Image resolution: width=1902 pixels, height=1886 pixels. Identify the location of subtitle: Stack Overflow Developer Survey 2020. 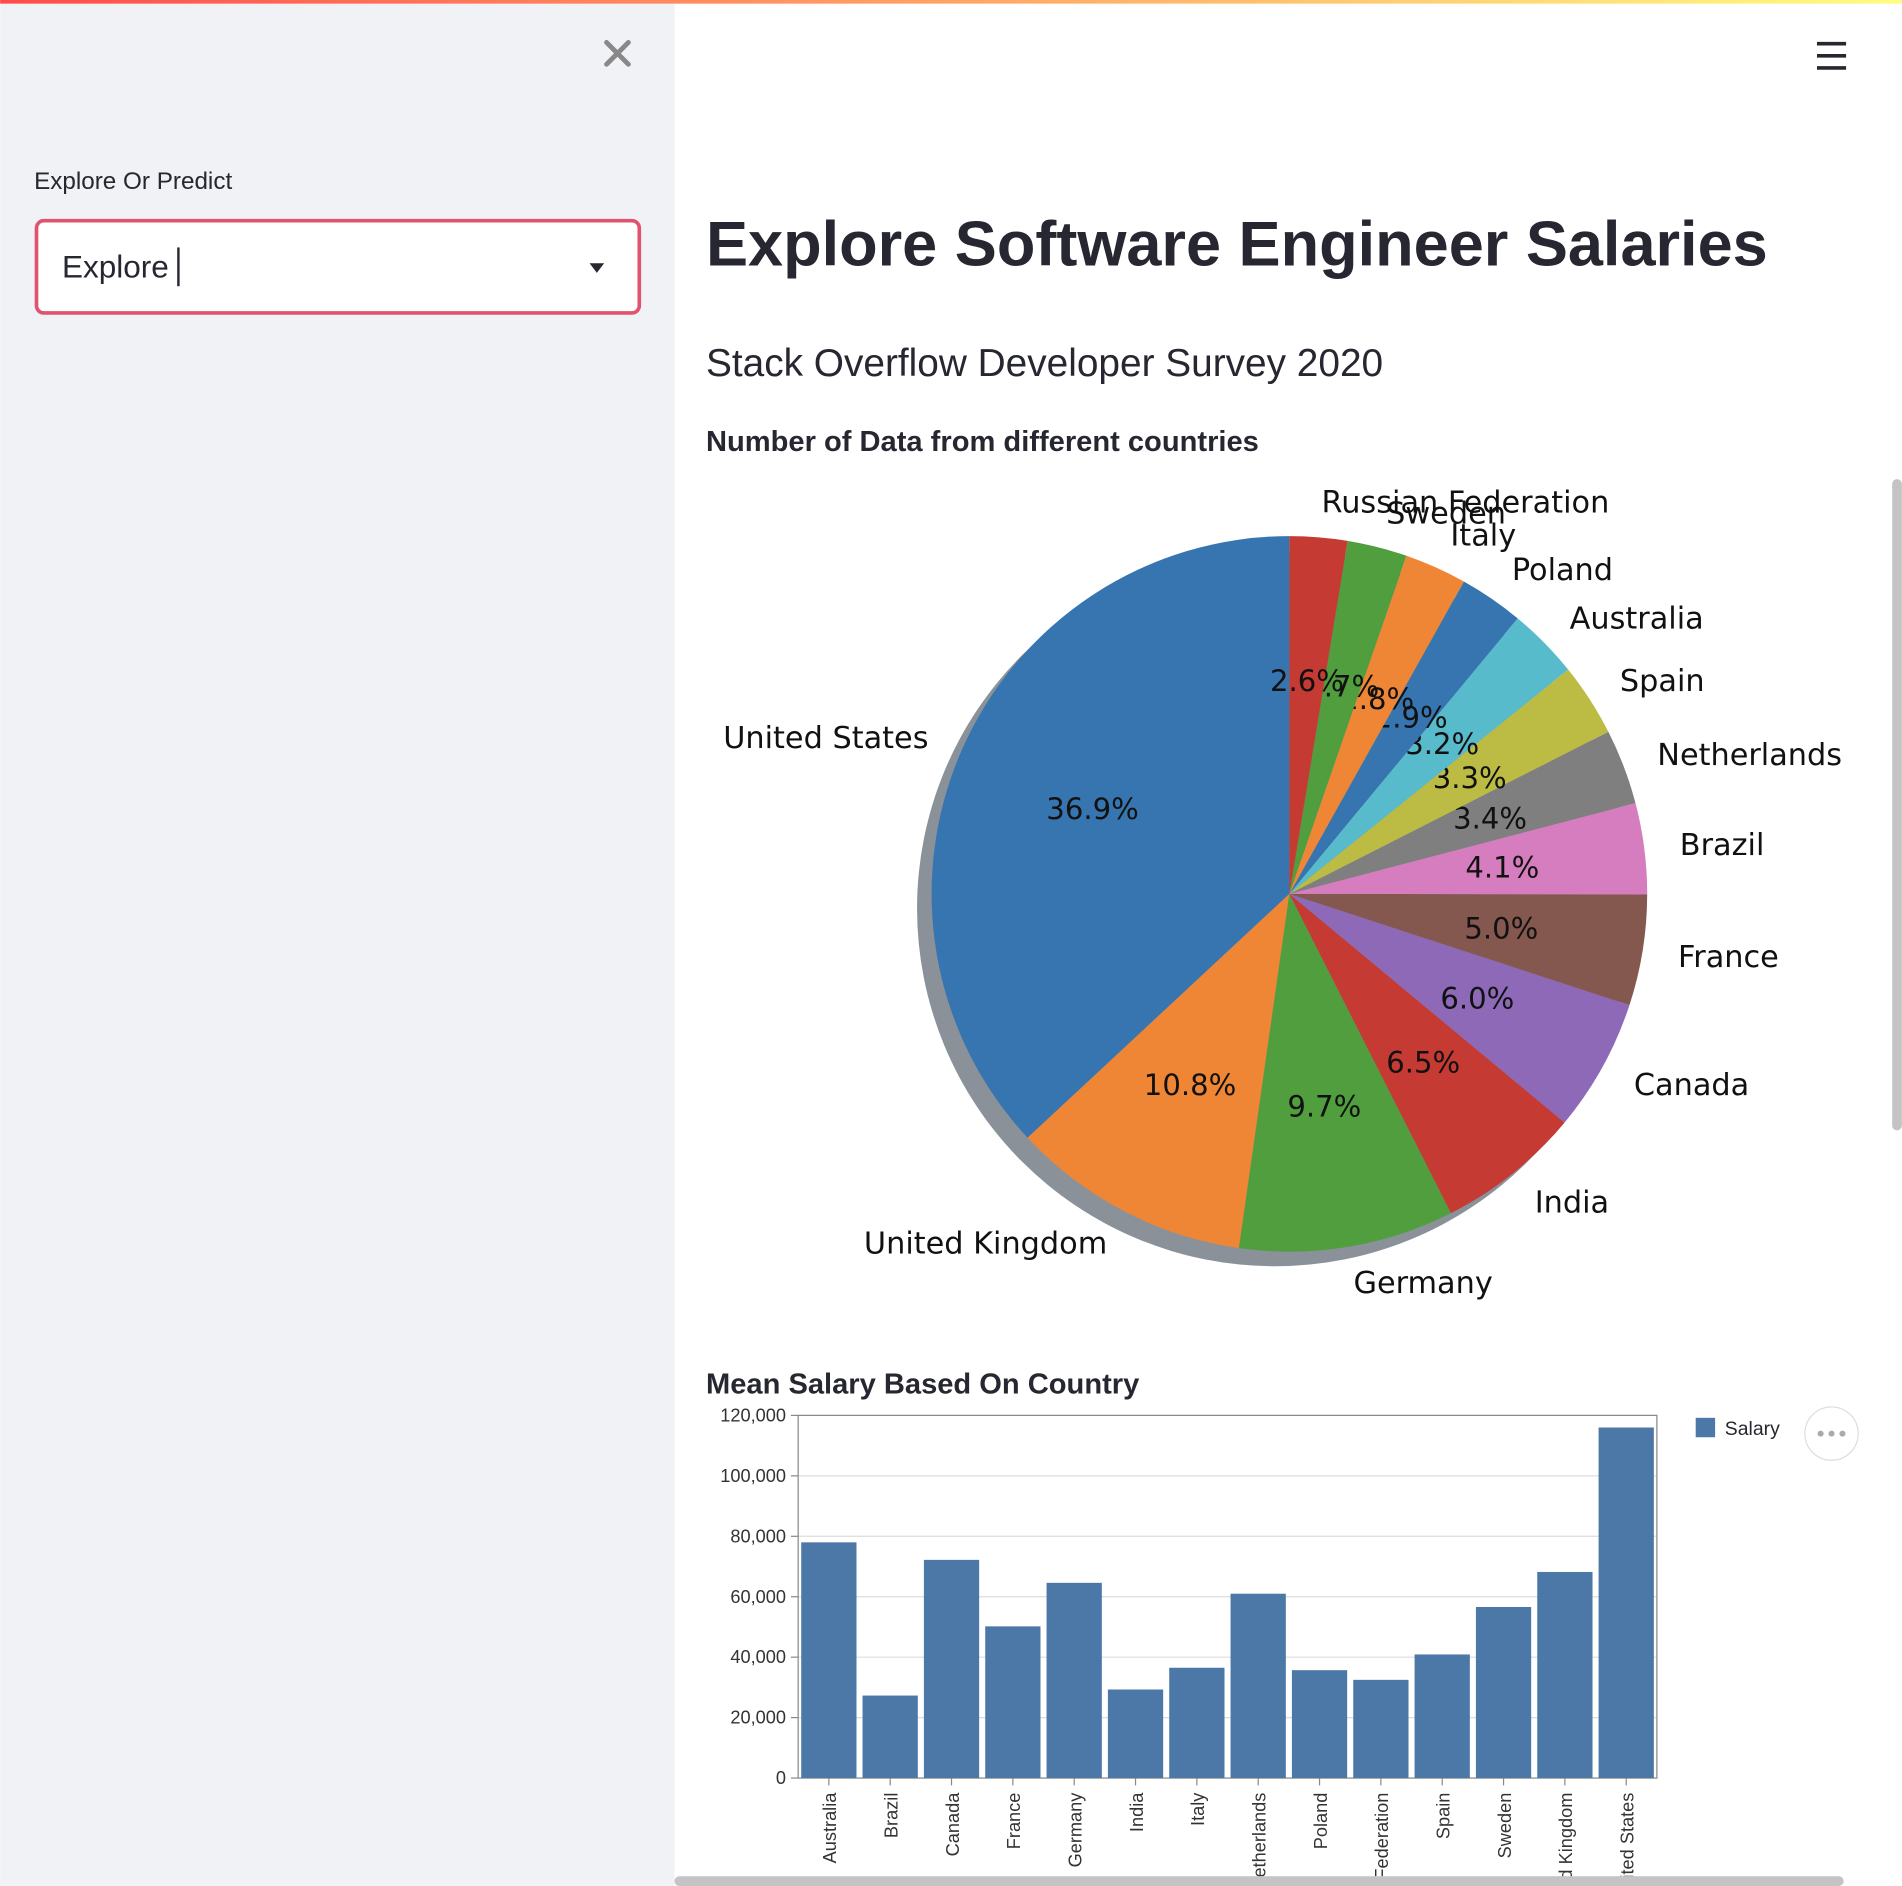
(1044, 363).